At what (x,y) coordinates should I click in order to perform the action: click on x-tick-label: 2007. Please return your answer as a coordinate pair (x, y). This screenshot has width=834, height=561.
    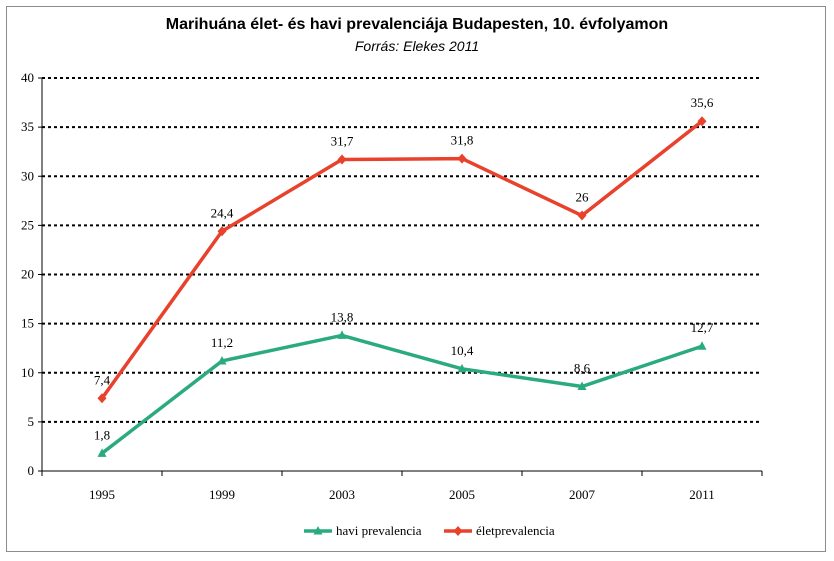
    Looking at the image, I should click on (582, 494).